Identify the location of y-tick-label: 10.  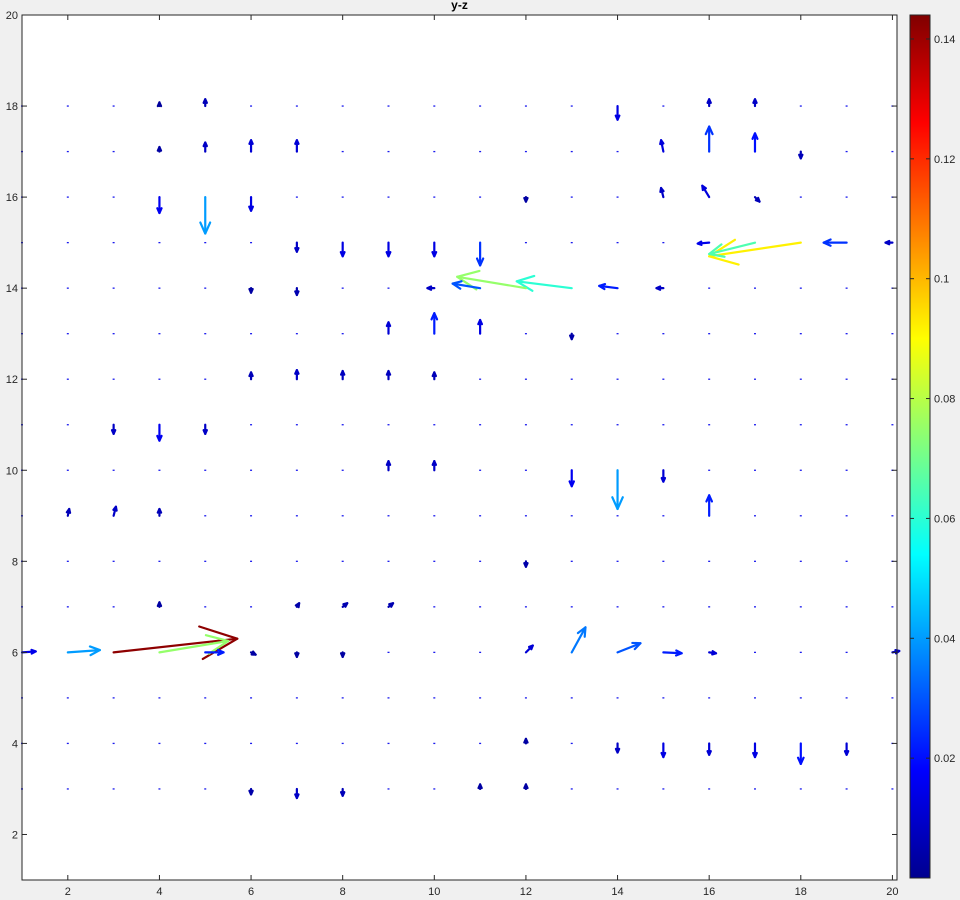
(12, 471).